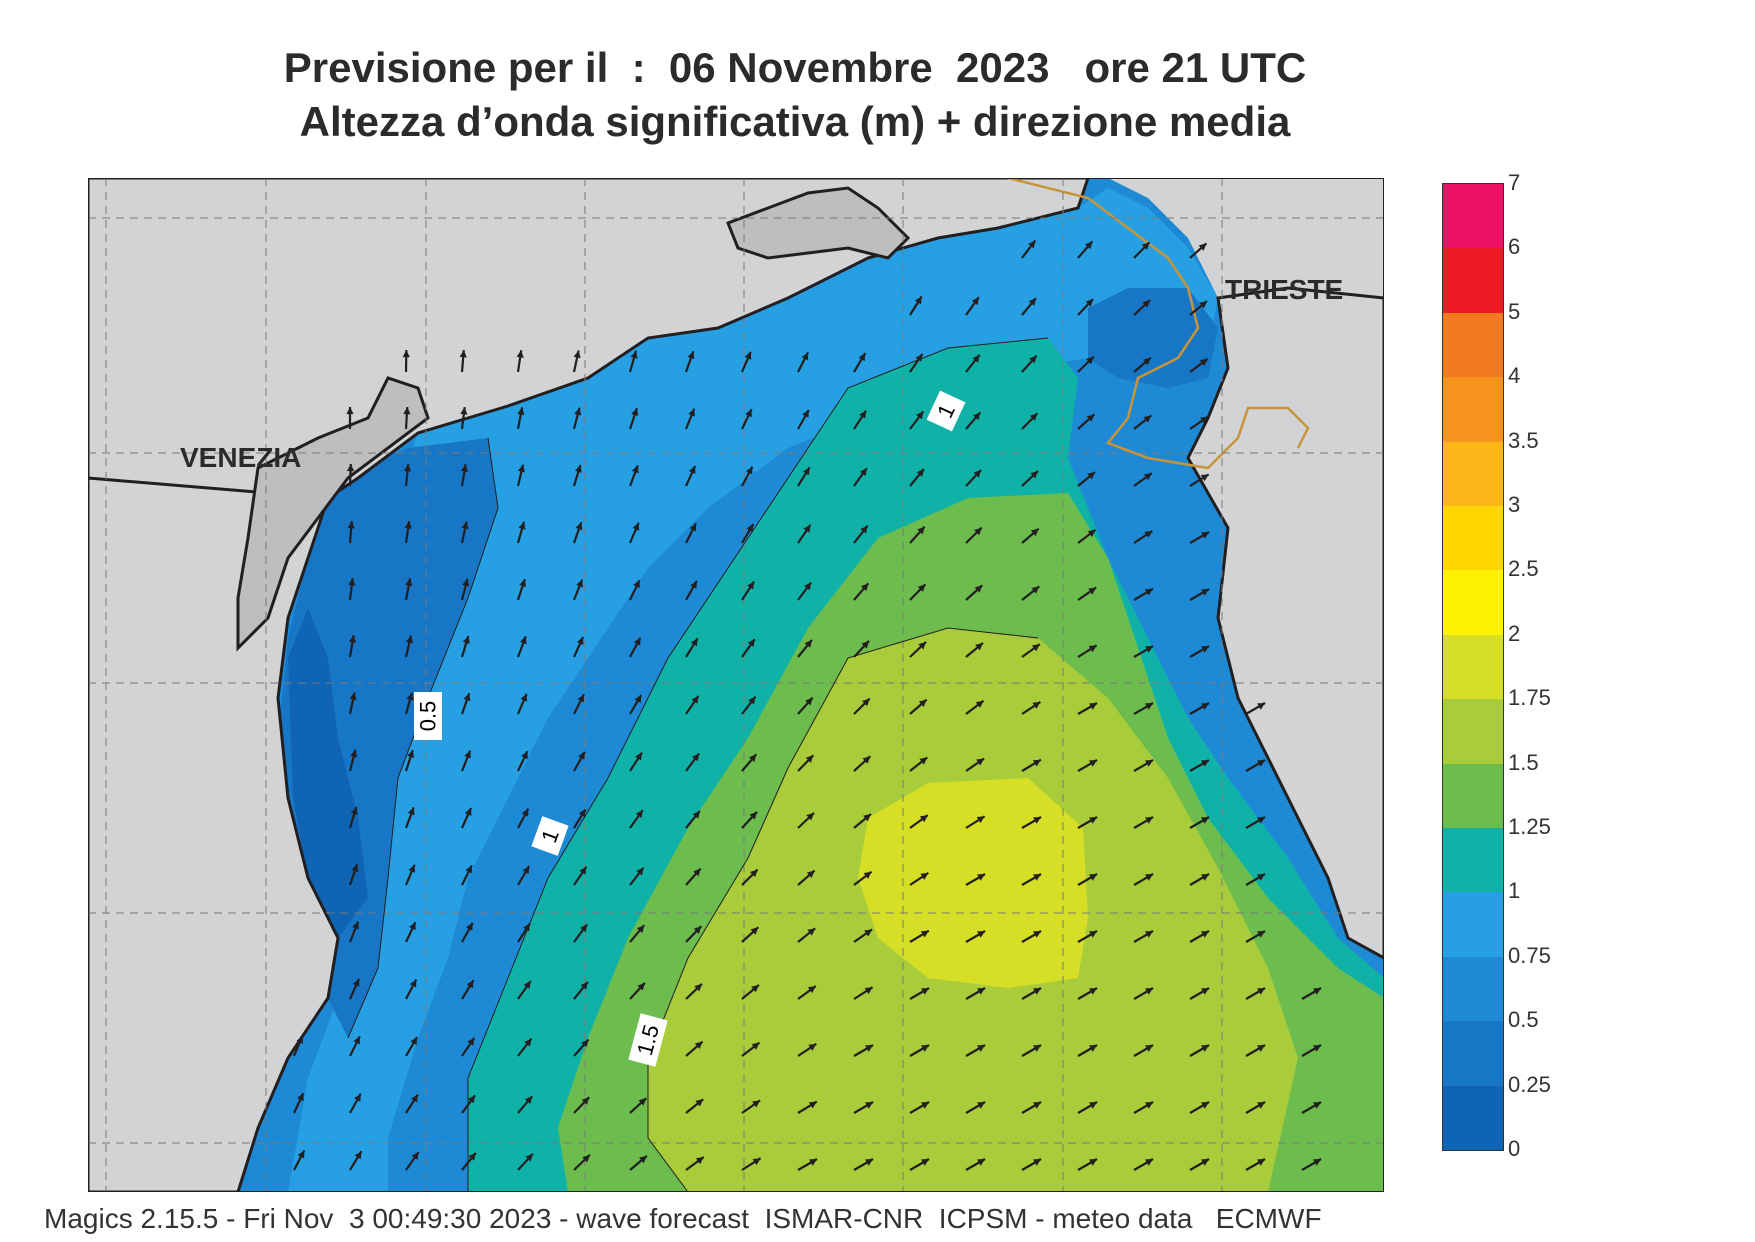 The image size is (1755, 1242). Describe the element at coordinates (1514, 311) in the screenshot. I see `colorbar-tick-label: 5` at that location.